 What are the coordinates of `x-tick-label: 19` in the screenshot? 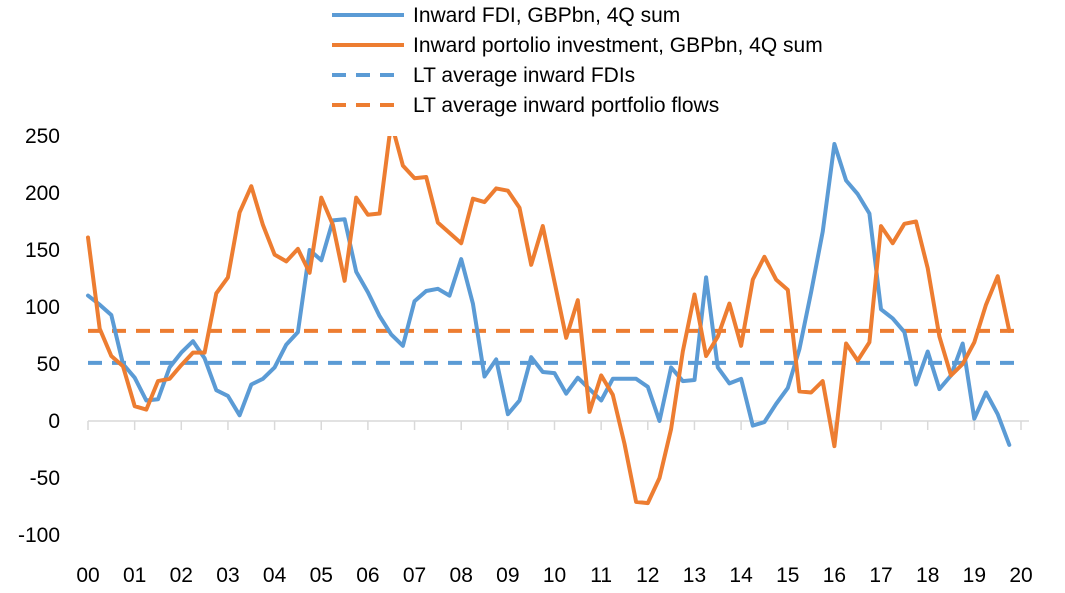 It's located at (974, 575).